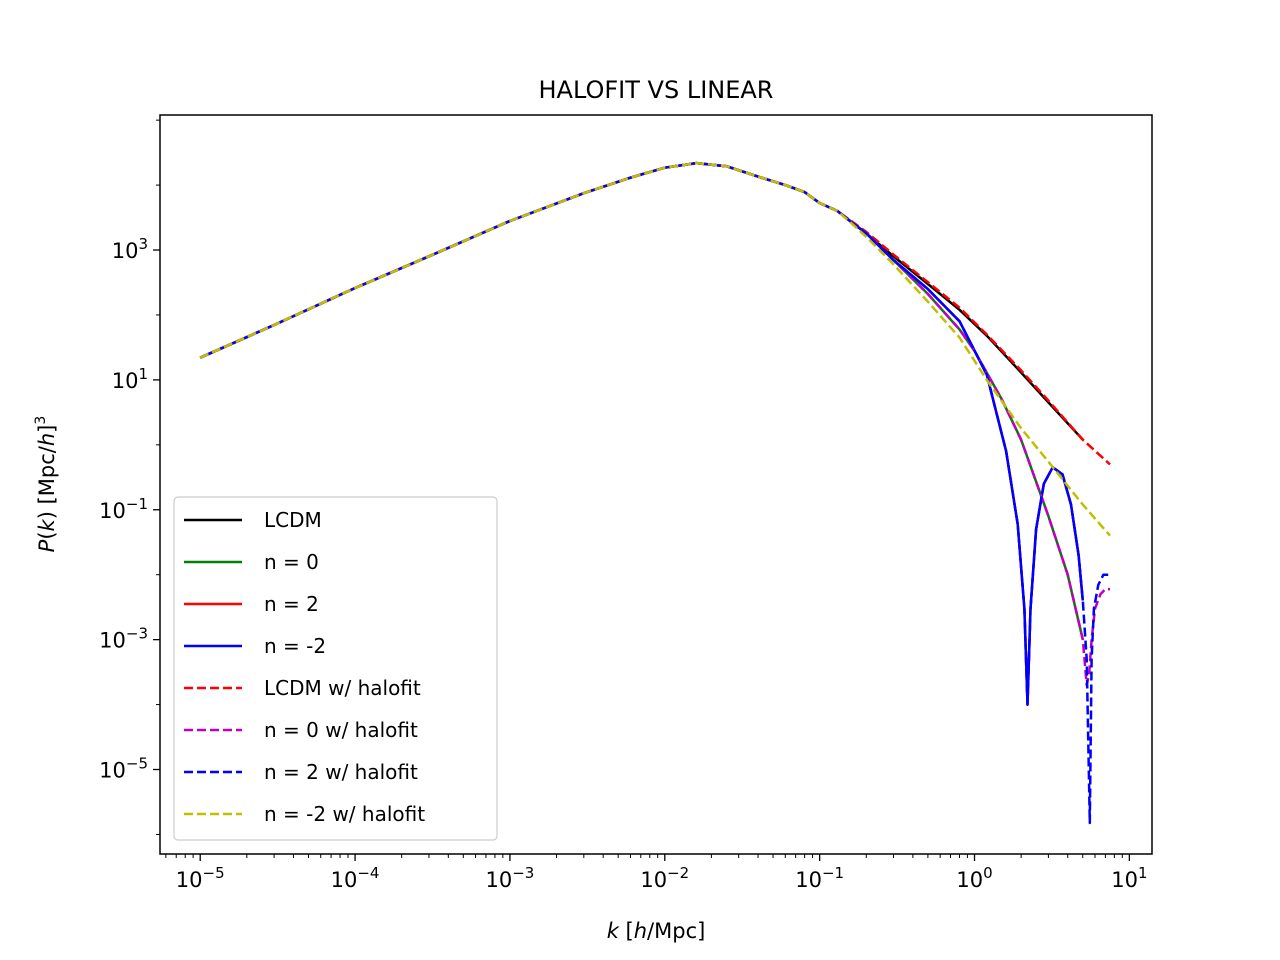  I want to click on x-tick-label: 10⁻⁴, so click(355, 878).